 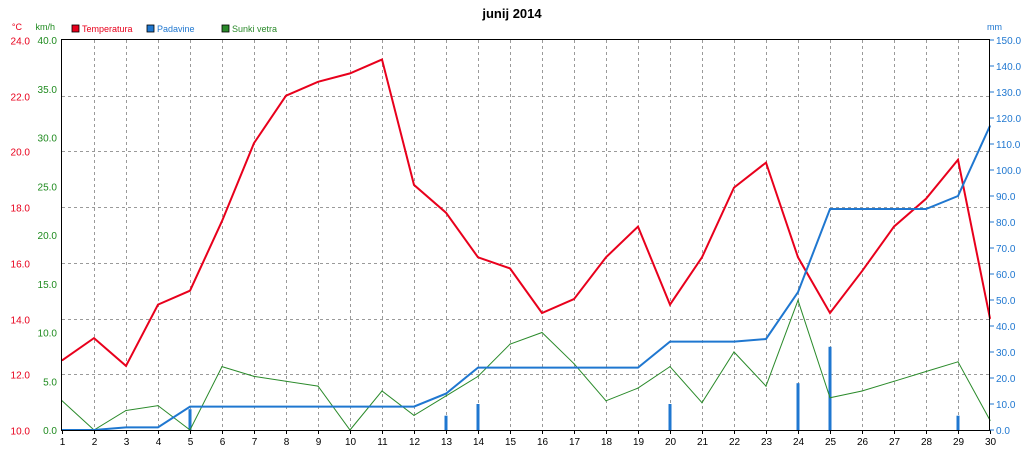 I want to click on temp-axis-tick-label: 24.0, so click(x=21, y=42).